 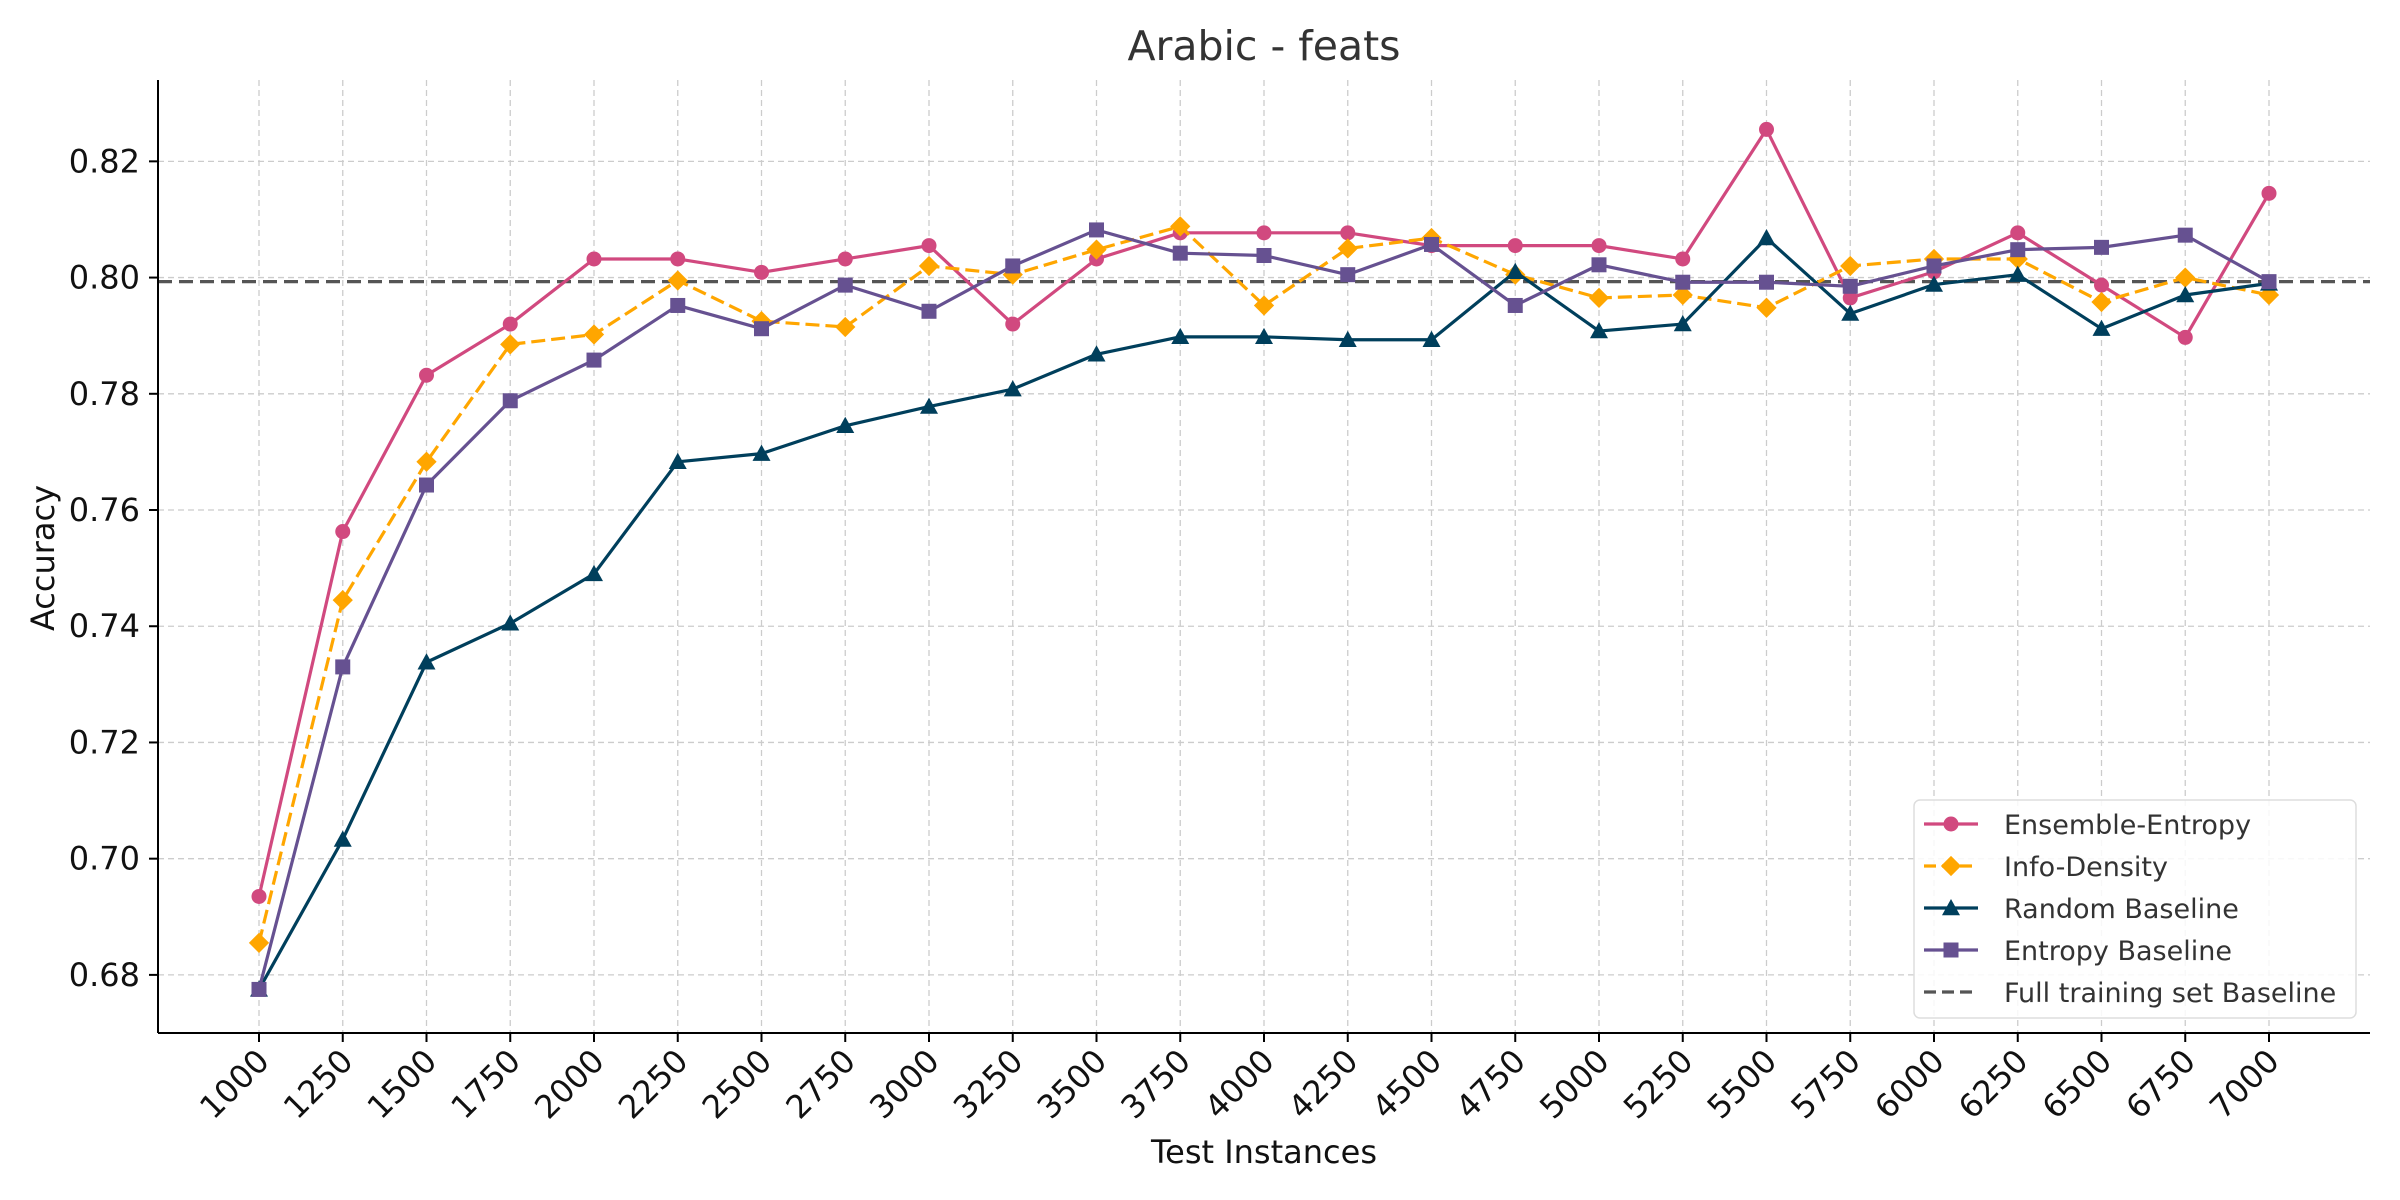 I want to click on y-tick-label: 0.72, so click(x=104, y=742).